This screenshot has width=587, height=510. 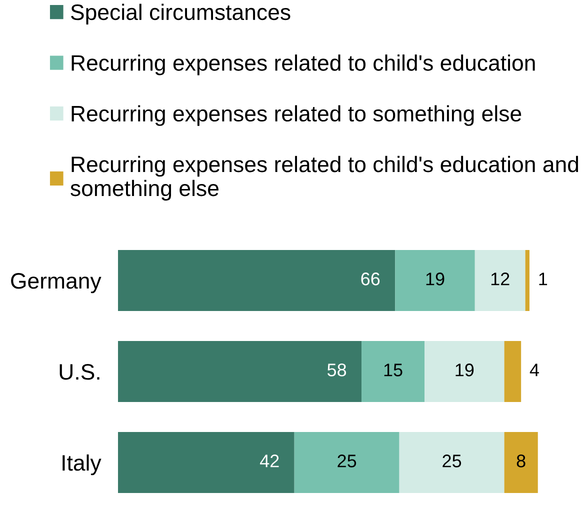 What do you see at coordinates (303, 65) in the screenshot?
I see `legend-label: Recurring expenses related to child's education` at bounding box center [303, 65].